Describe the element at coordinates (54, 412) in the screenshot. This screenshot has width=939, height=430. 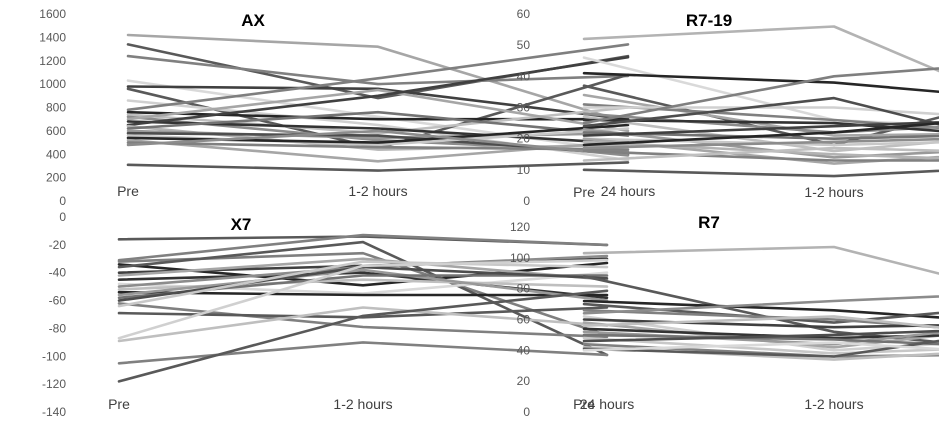
I see `y-tick-label: -140` at that location.